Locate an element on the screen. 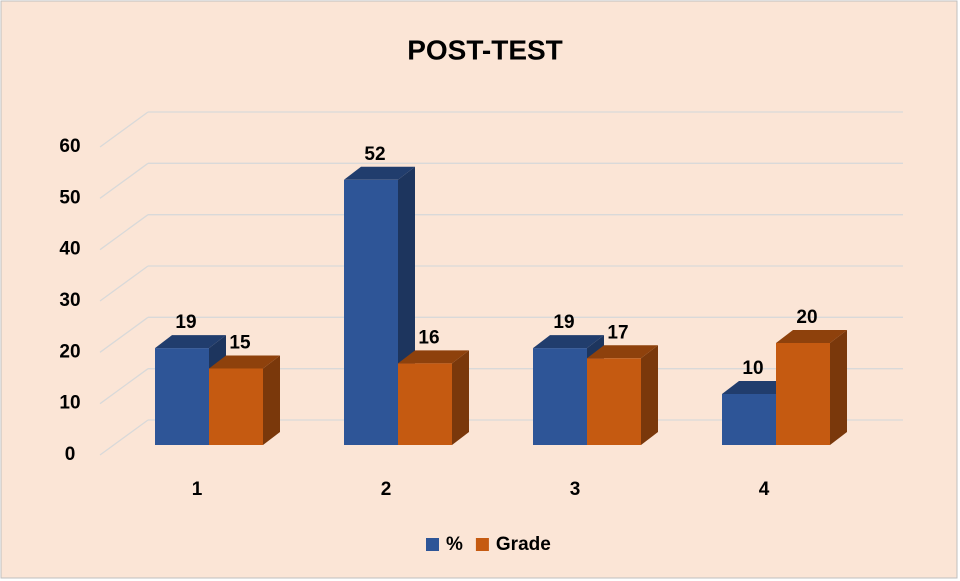 The image size is (960, 581). x-tick-label: 1 is located at coordinates (197, 489).